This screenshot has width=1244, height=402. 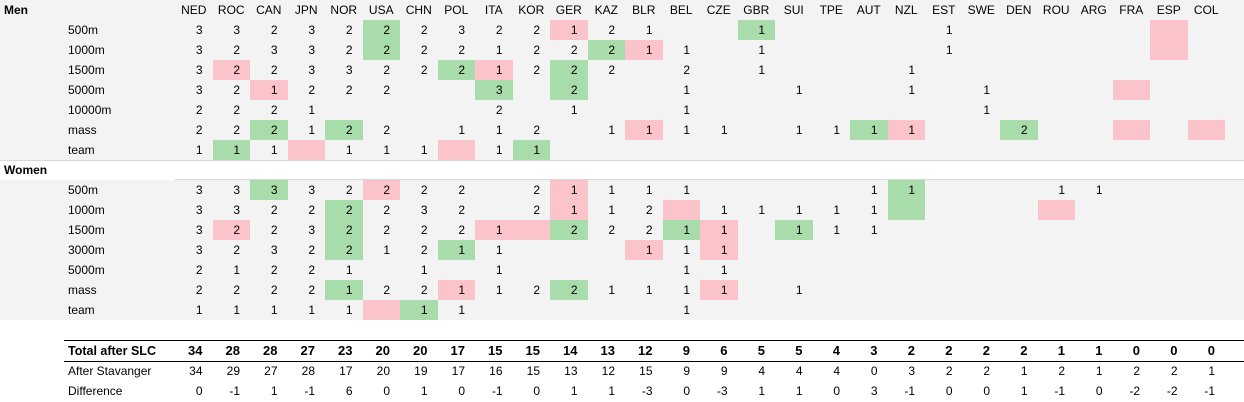 I want to click on cell-kor: 2, so click(x=536, y=30).